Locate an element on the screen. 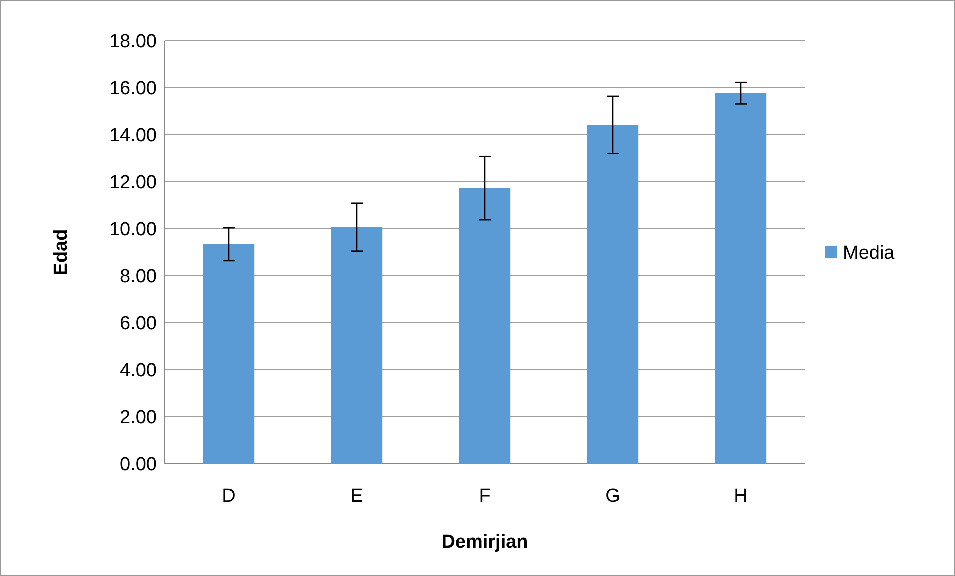 The image size is (955, 576). x-tick-label: G is located at coordinates (613, 496).